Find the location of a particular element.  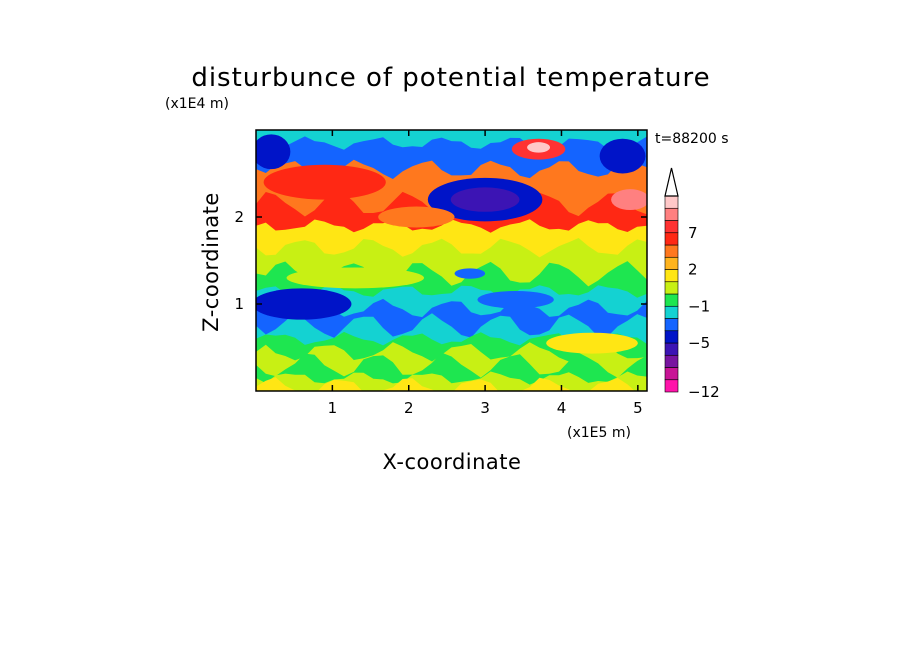

x-tick-label: 3 is located at coordinates (485, 408).